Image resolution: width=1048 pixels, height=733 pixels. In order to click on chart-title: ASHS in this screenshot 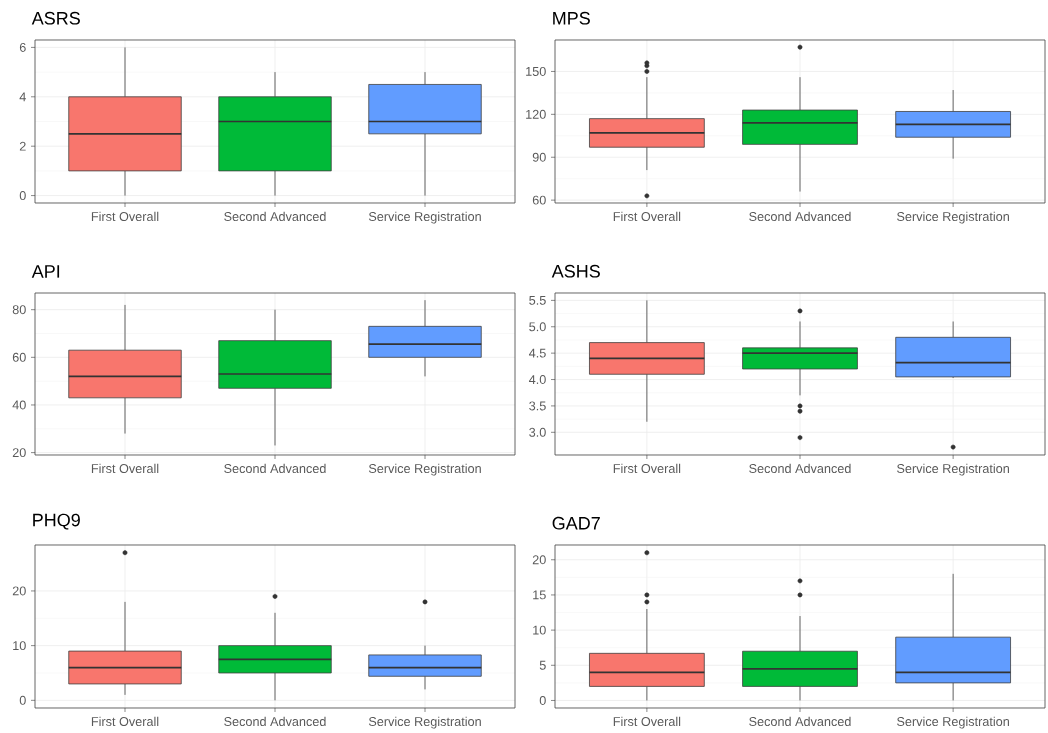, I will do `click(575, 271)`.